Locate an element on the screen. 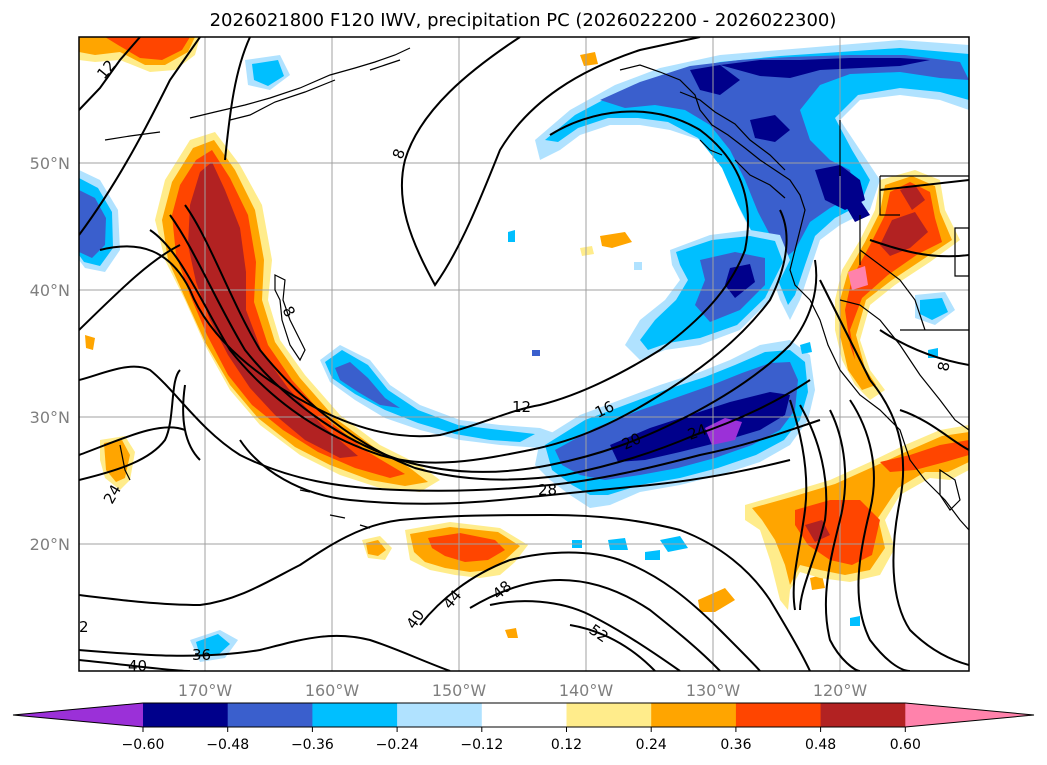 The height and width of the screenshot is (765, 1047). colorbar-tick-label: −0.60 is located at coordinates (143, 745).